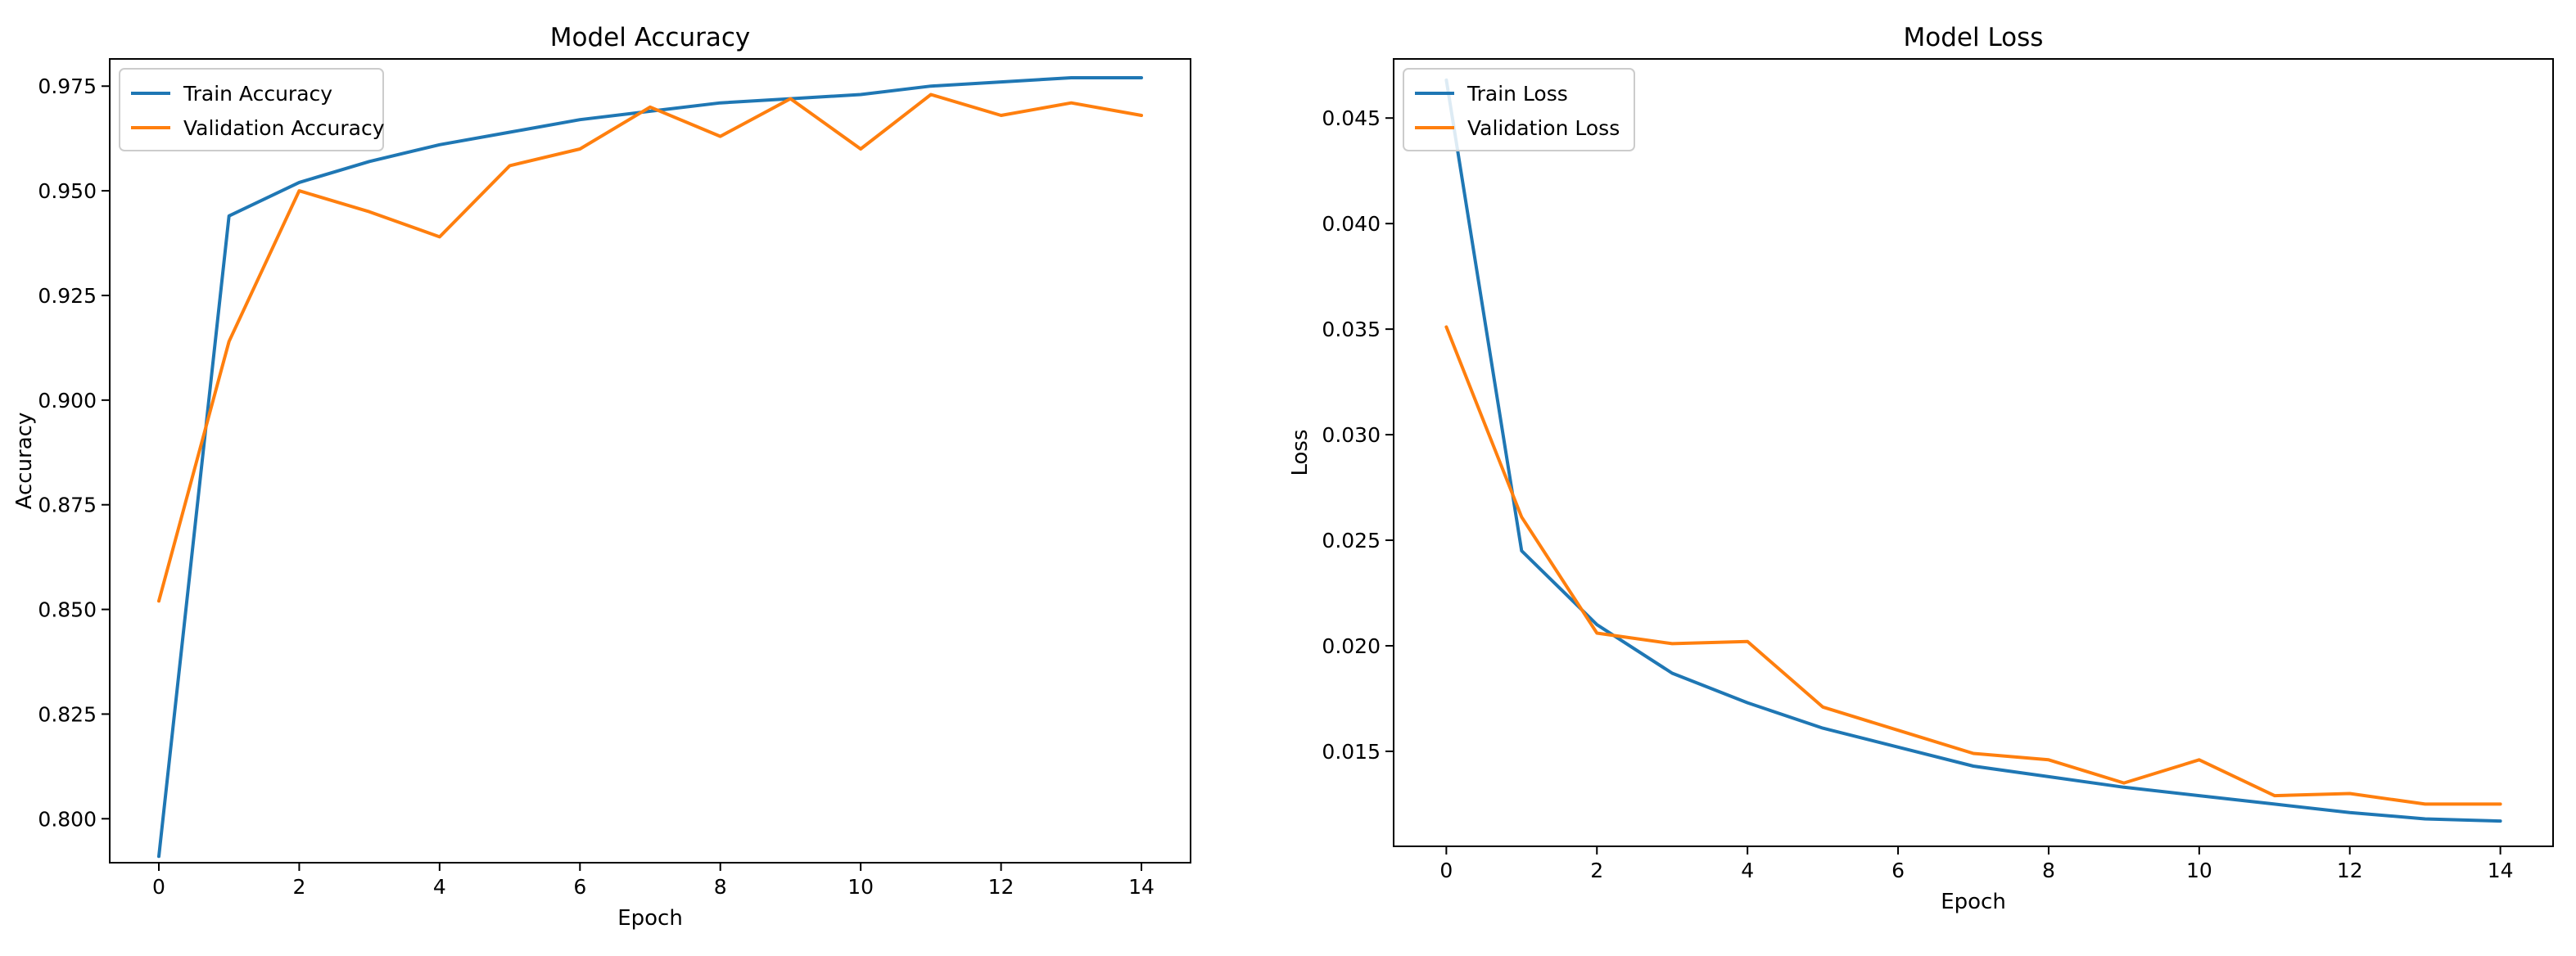 This screenshot has height=956, width=2576. I want to click on accuracy-x-tick-label: 0, so click(158, 887).